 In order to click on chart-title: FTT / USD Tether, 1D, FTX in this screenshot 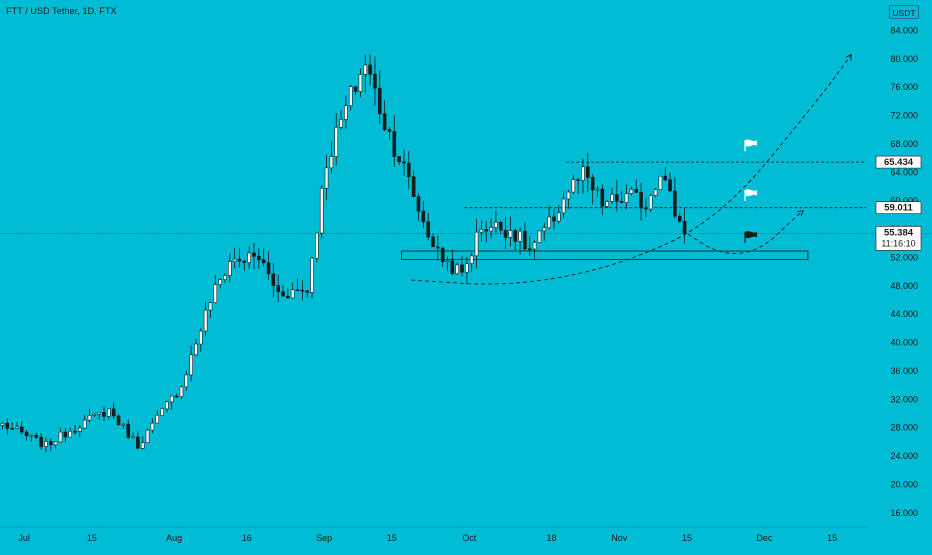, I will do `click(61, 11)`.